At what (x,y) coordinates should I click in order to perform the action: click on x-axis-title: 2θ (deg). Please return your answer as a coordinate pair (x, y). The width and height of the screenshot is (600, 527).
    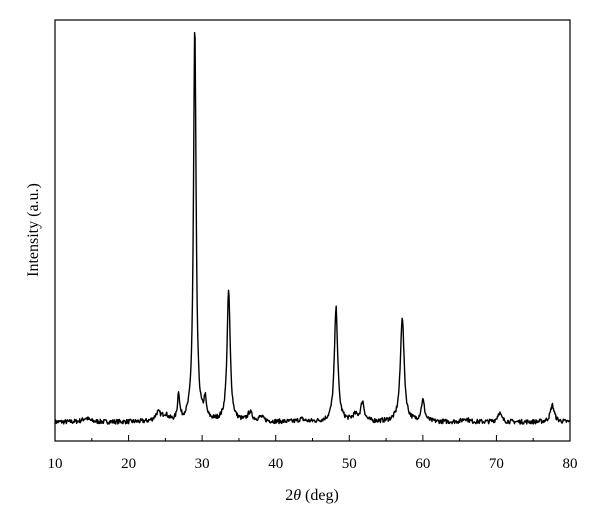
    Looking at the image, I should click on (312, 495).